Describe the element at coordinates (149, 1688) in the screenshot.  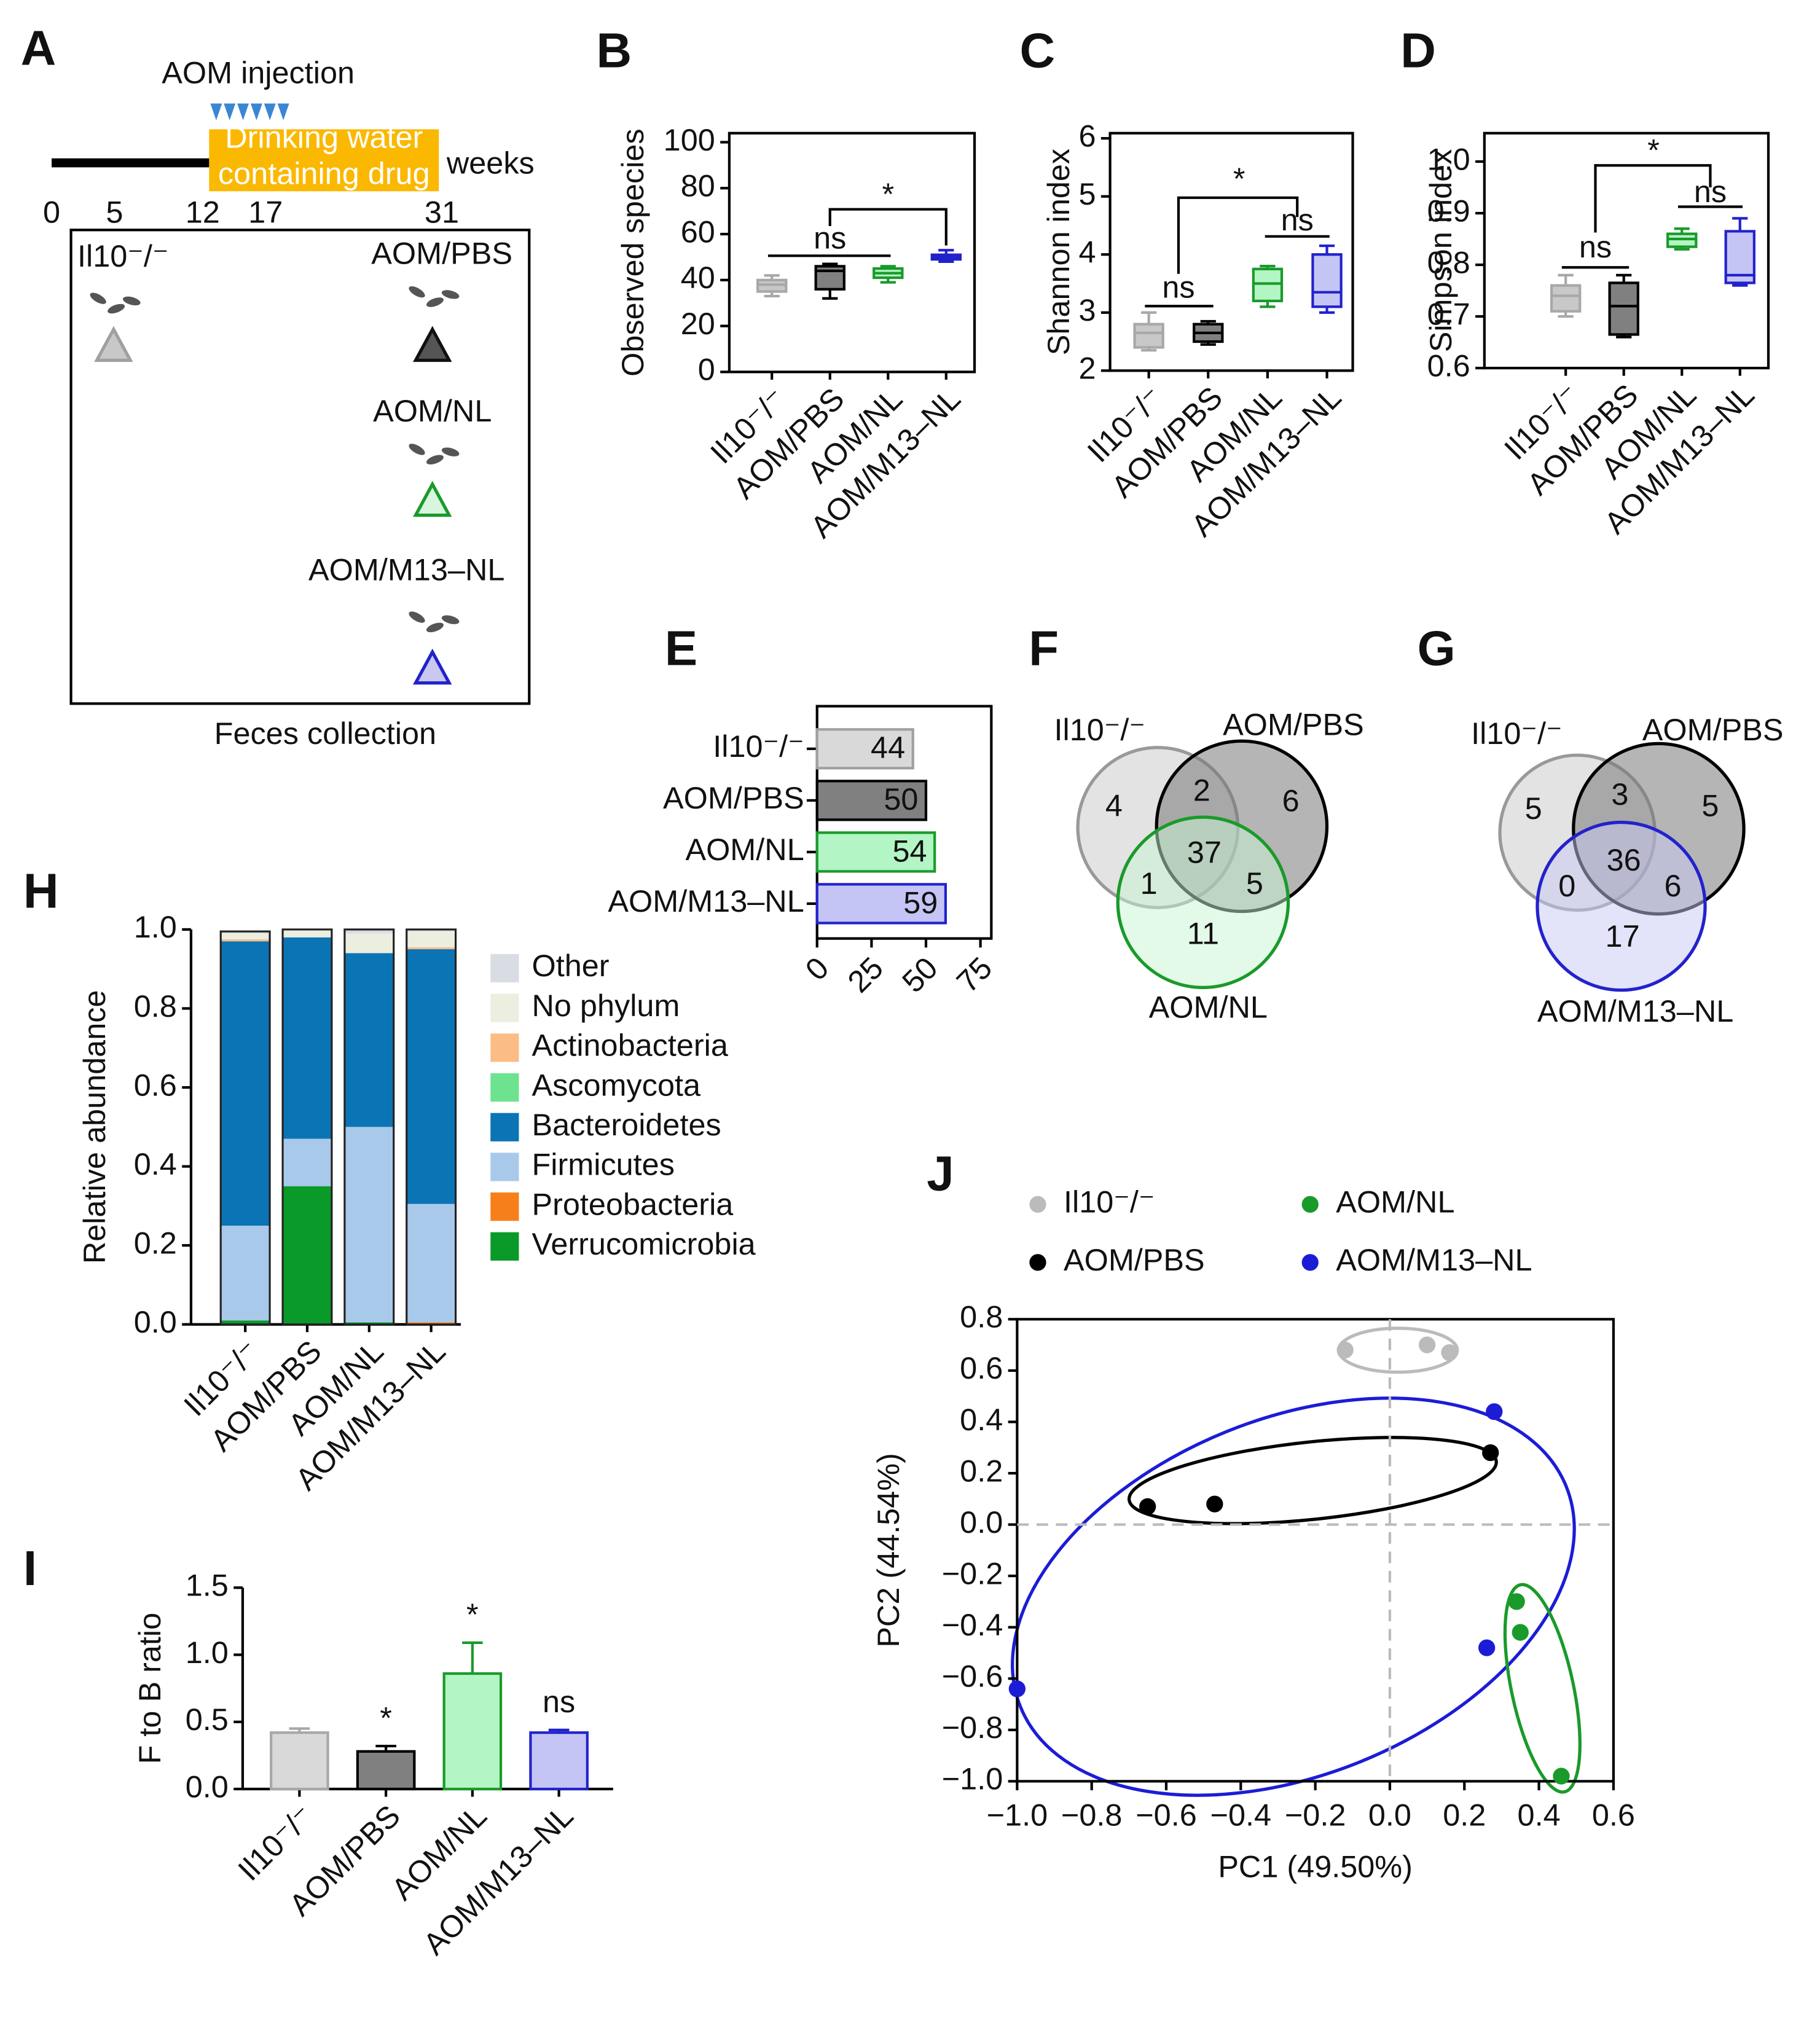
I see `y-axis-label: F to B ratio` at that location.